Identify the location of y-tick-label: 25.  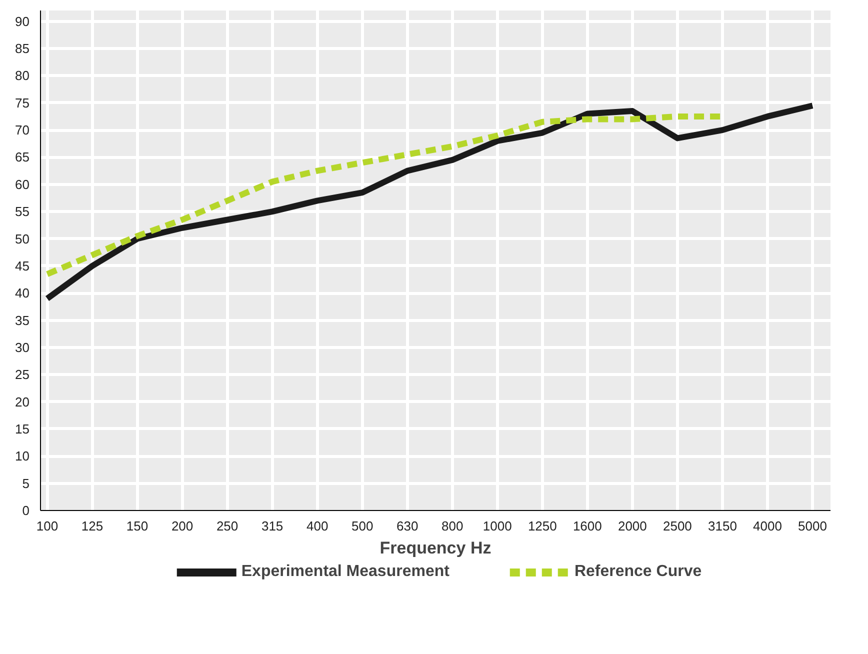
(22, 374).